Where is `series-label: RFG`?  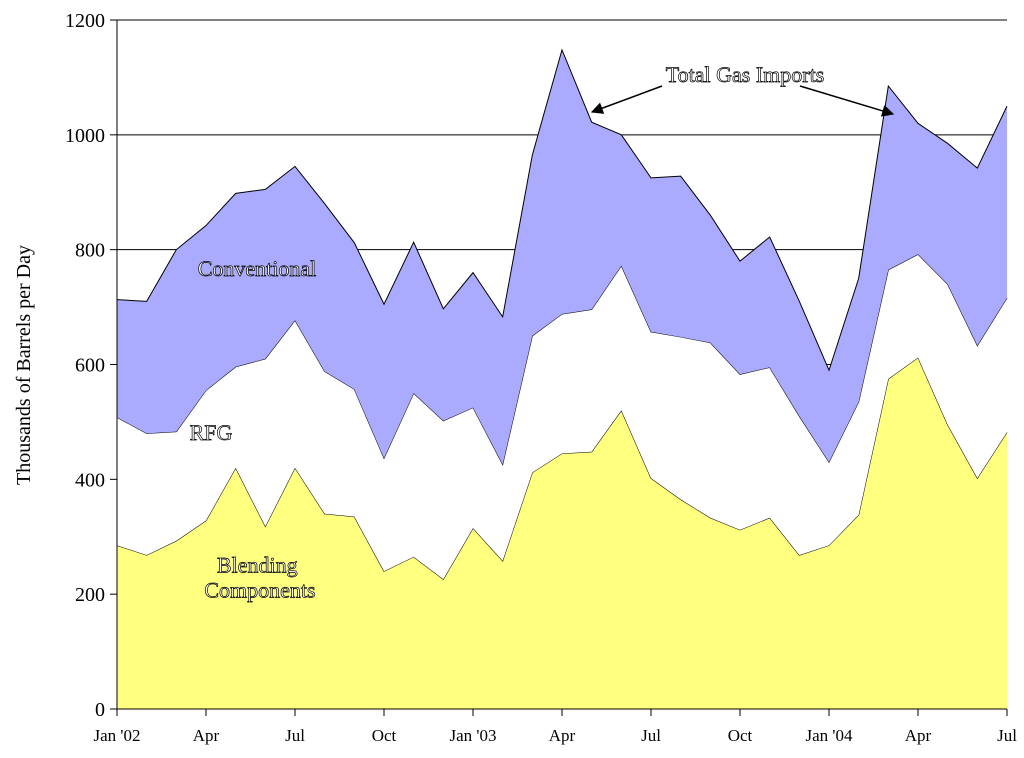
series-label: RFG is located at coordinates (211, 432).